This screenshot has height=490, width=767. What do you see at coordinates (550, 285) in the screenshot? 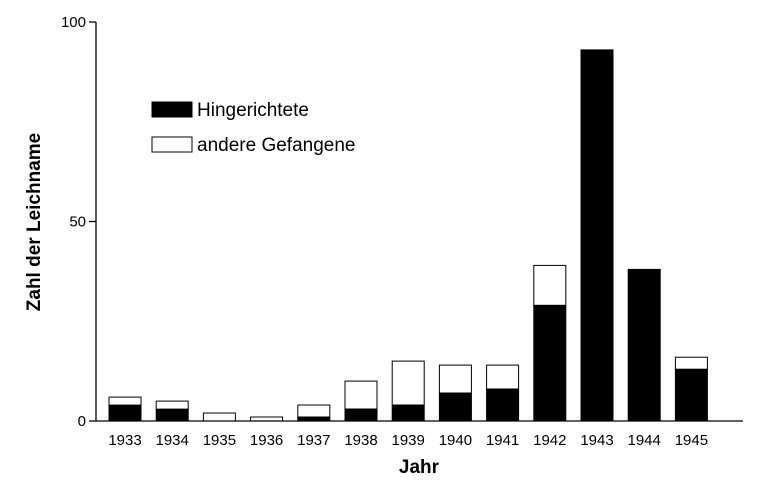
I see `bar-1942-andere-gefangene` at bounding box center [550, 285].